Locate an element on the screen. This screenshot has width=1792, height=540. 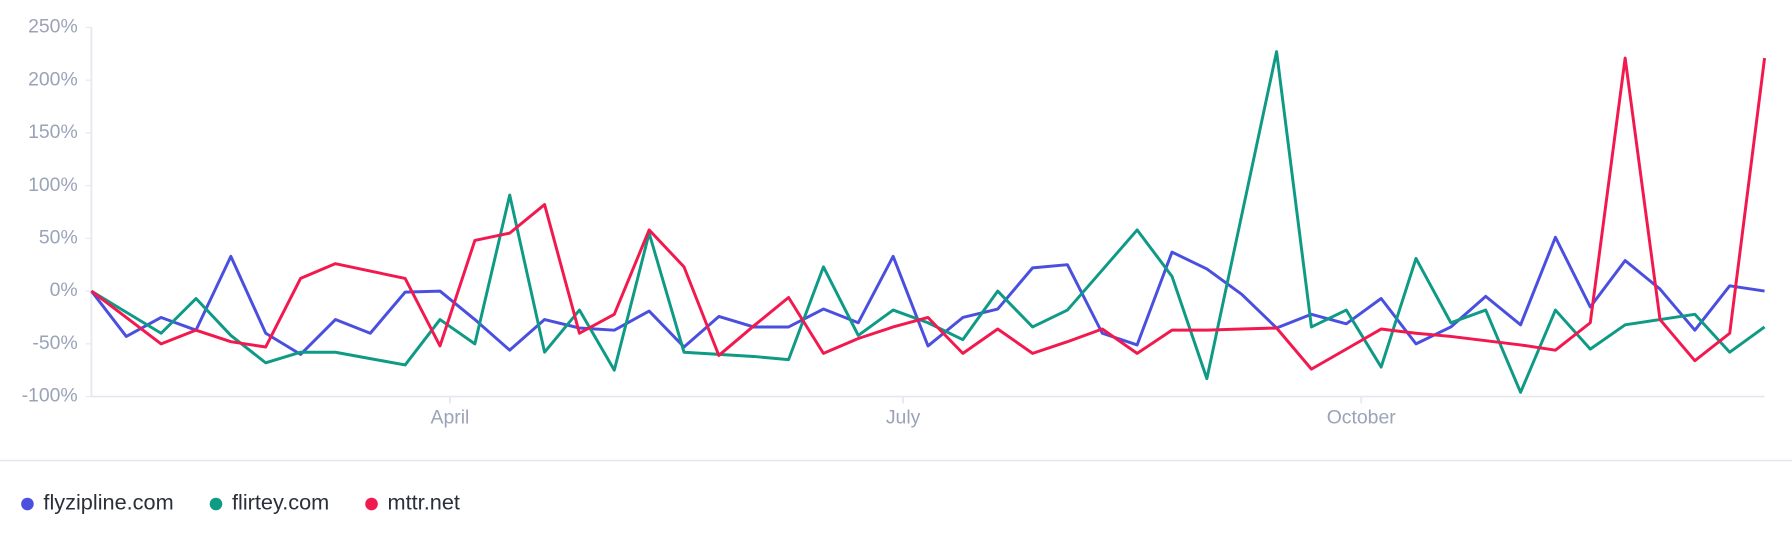
y-tick-label: -100% is located at coordinates (50, 396).